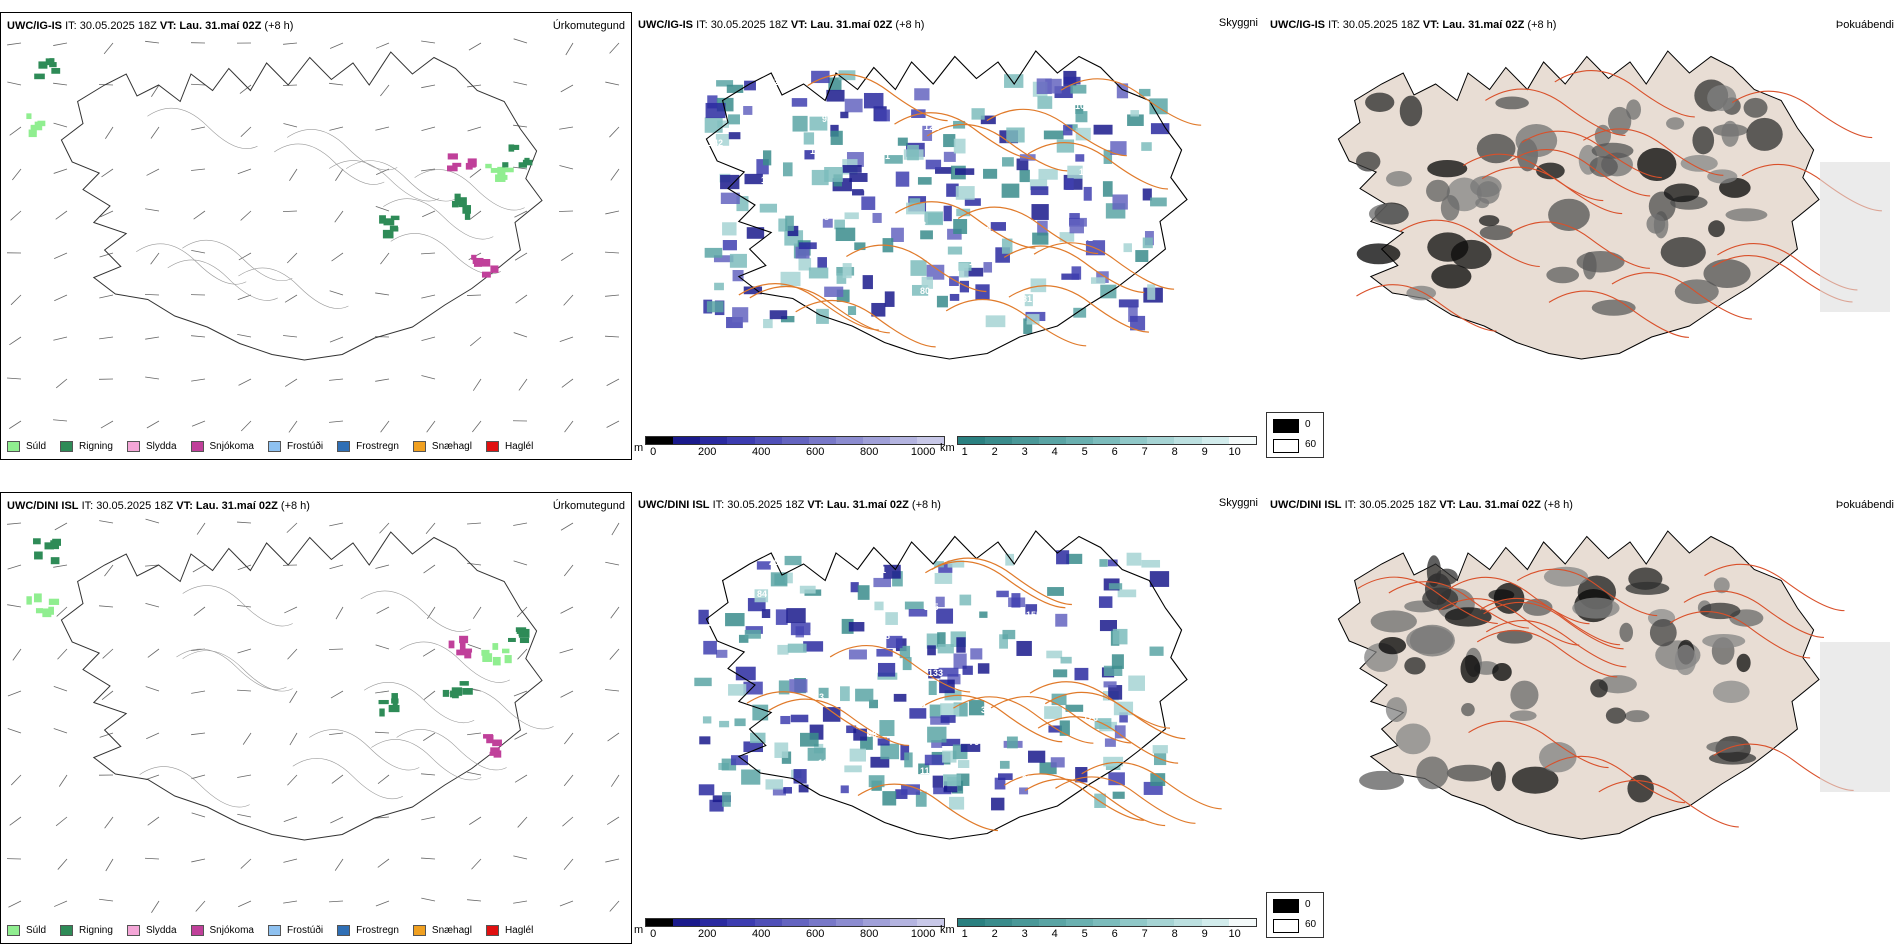  Describe the element at coordinates (419, 703) in the screenshot. I see `contour-line` at that location.